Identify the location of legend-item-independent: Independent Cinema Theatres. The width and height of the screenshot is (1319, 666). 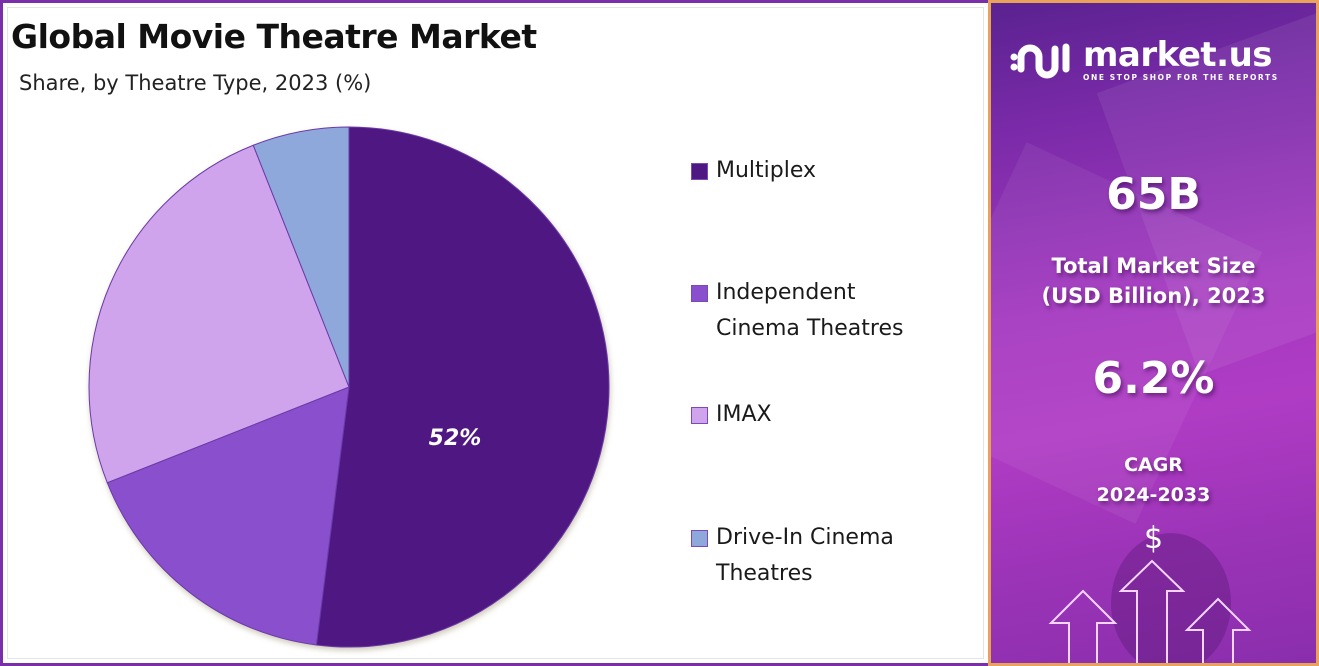
(831, 311).